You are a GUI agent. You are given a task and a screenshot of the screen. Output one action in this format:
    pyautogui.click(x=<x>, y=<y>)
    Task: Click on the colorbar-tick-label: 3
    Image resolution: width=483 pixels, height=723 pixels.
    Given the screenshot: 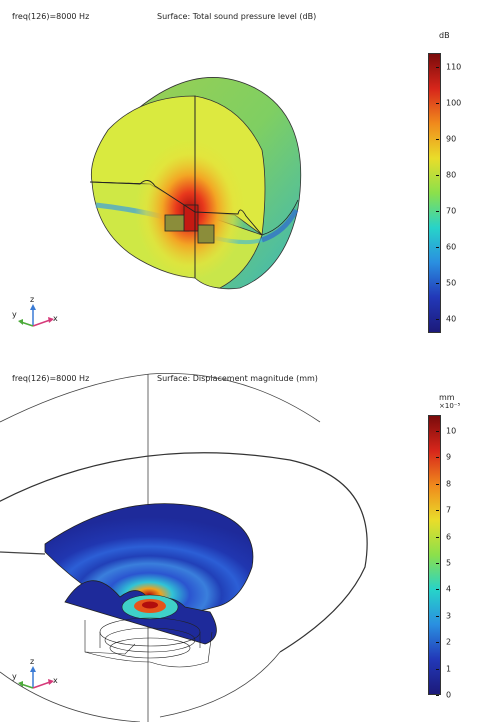 What is the action you would take?
    pyautogui.click(x=449, y=616)
    